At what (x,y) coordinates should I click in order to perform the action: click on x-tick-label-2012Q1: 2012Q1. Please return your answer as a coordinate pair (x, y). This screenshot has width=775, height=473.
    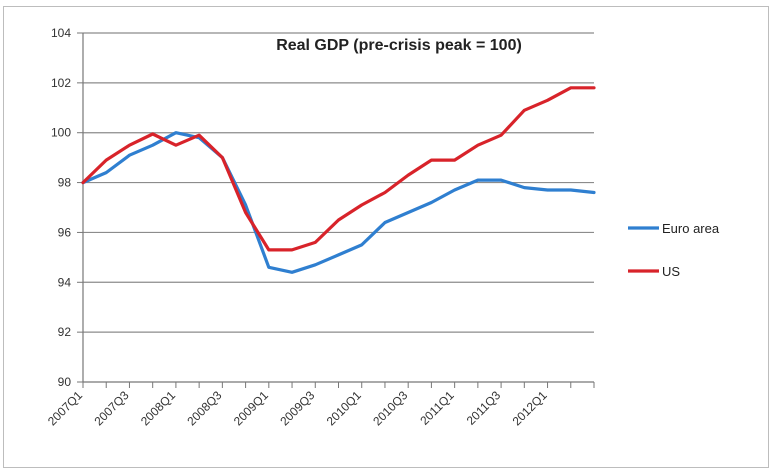
    Looking at the image, I should click on (530, 408).